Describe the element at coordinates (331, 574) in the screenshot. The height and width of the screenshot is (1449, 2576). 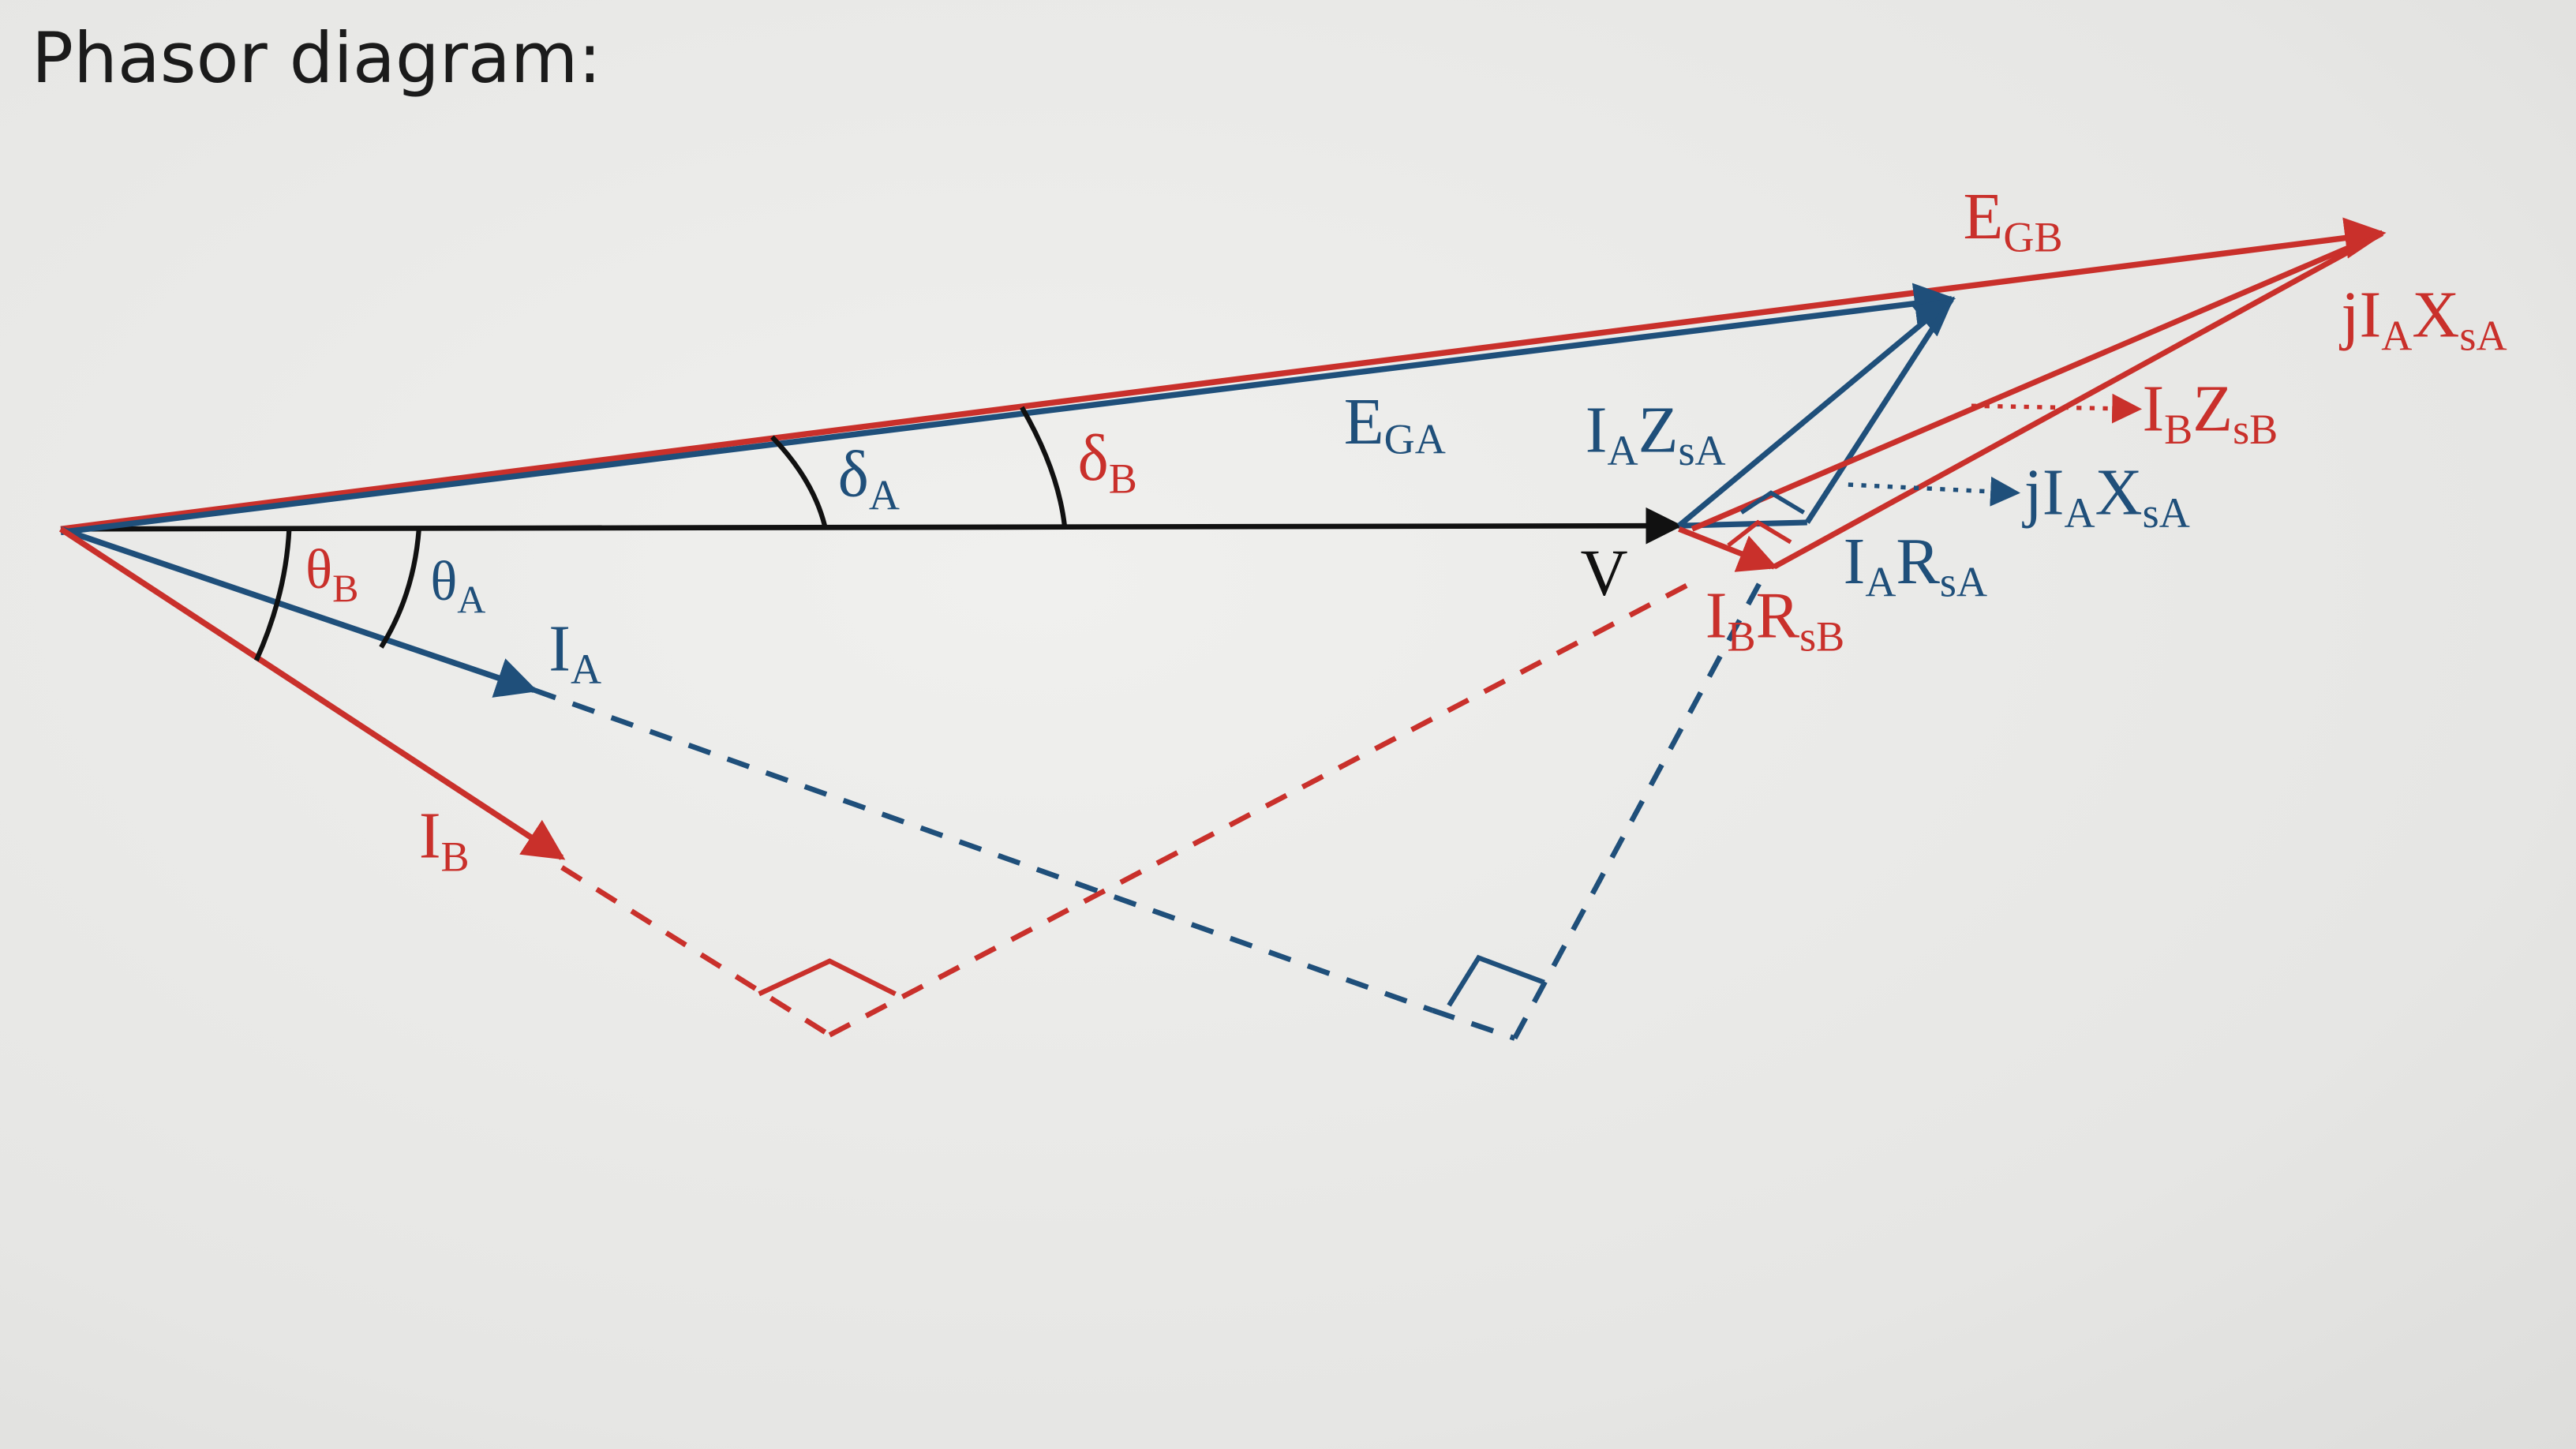
I see `theta-b-label: θB` at that location.